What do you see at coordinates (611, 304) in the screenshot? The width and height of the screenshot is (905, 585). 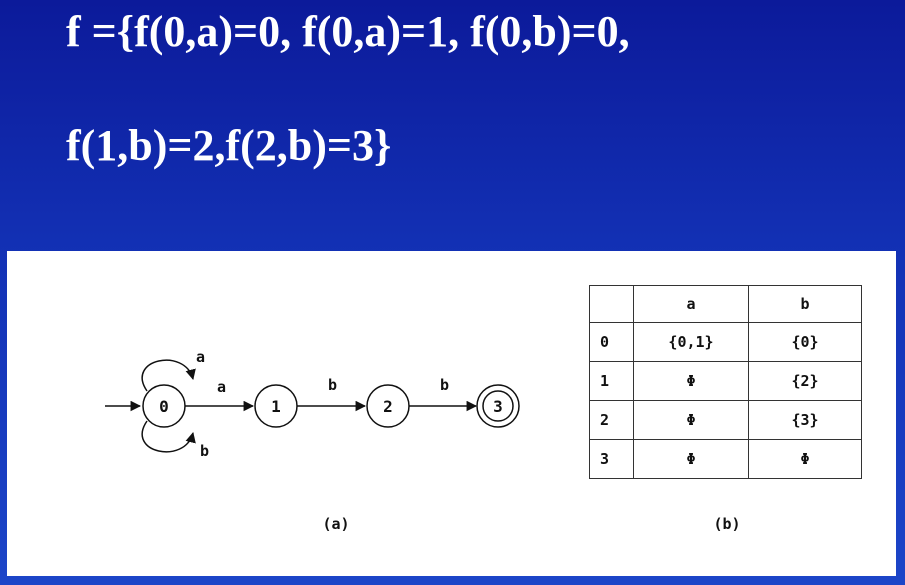 I see `table-header-corner` at bounding box center [611, 304].